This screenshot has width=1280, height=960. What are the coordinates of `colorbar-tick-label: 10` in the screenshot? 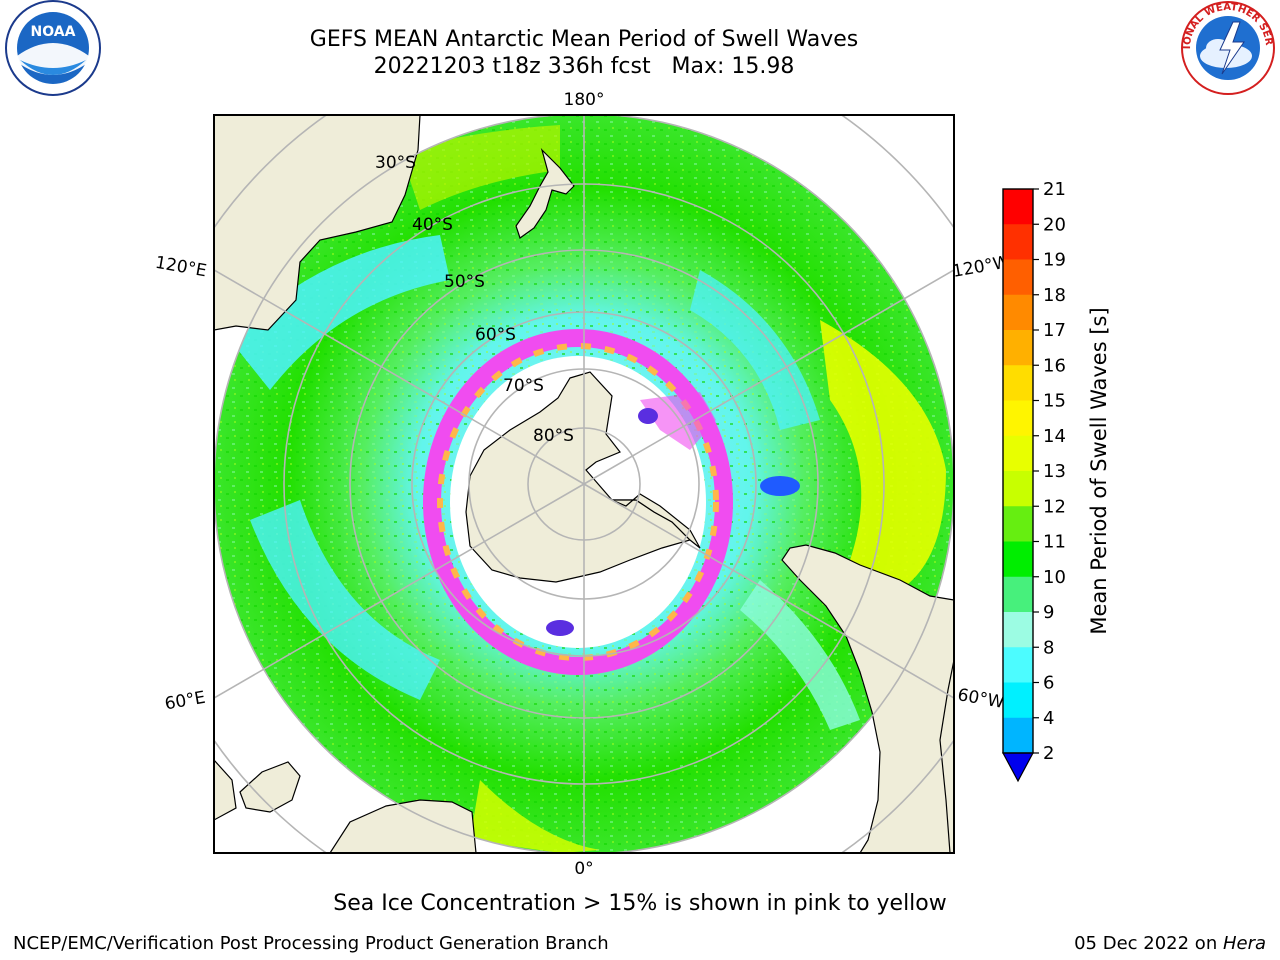 It's located at (1054, 577).